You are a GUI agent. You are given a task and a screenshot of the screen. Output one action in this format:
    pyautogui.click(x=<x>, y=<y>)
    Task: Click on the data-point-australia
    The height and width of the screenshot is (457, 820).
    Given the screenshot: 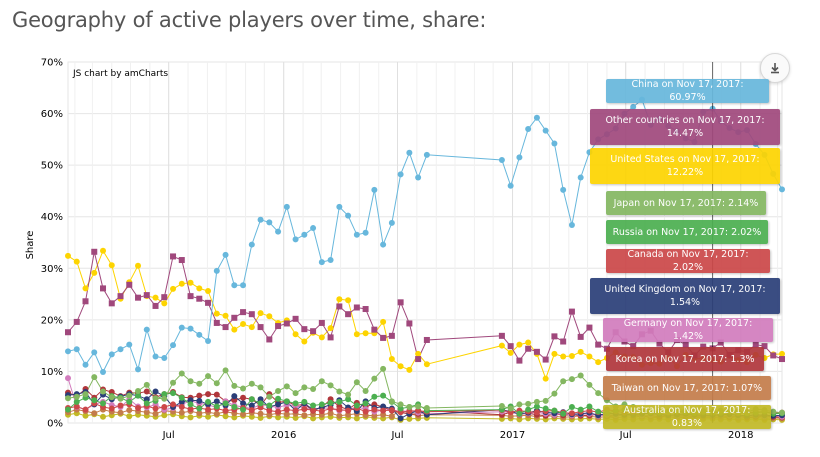 What is the action you would take?
    pyautogui.click(x=164, y=415)
    